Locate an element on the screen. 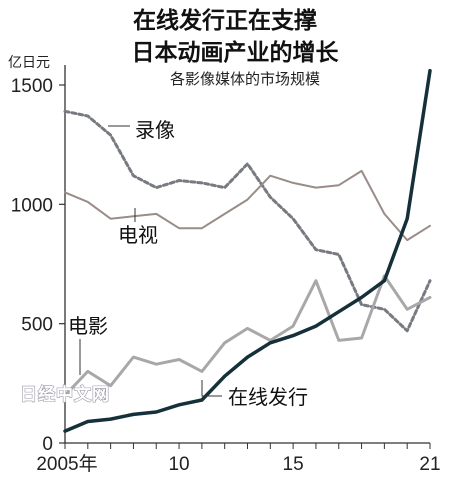 The width and height of the screenshot is (450, 478). series-label-录像: 录像 is located at coordinates (155, 130).